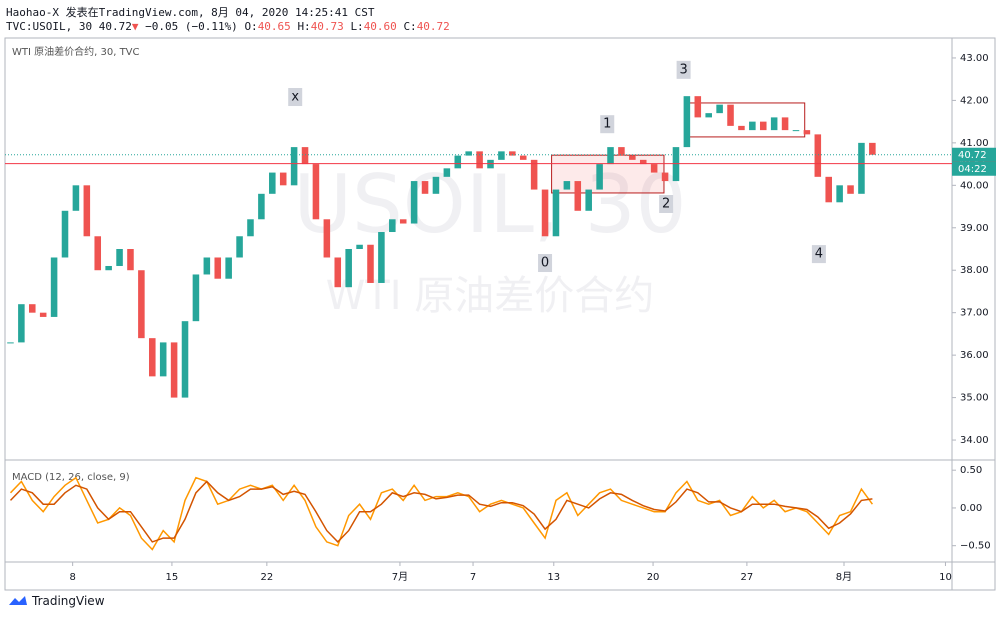 The height and width of the screenshot is (618, 1000). What do you see at coordinates (72, 577) in the screenshot?
I see `x-tick-label: 8` at bounding box center [72, 577].